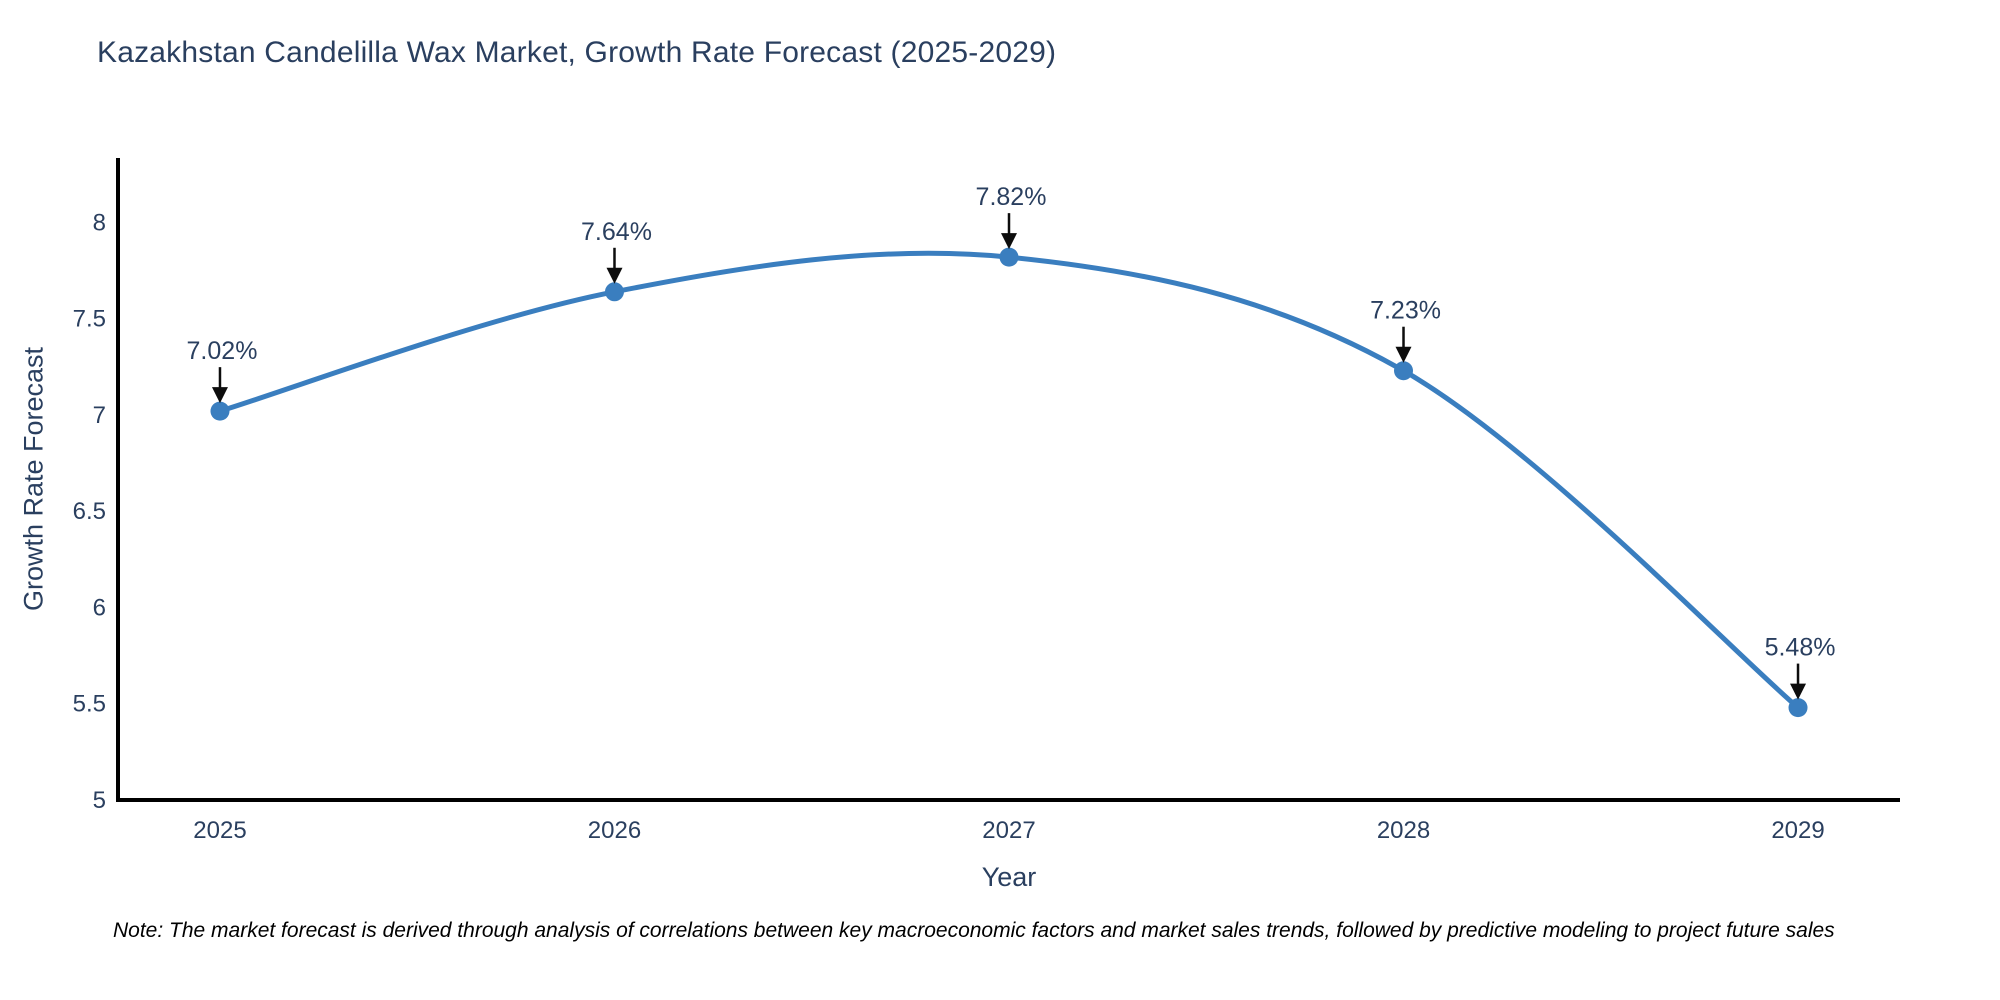 The height and width of the screenshot is (1000, 2000). What do you see at coordinates (1009, 877) in the screenshot?
I see `x-axis-title: Year` at bounding box center [1009, 877].